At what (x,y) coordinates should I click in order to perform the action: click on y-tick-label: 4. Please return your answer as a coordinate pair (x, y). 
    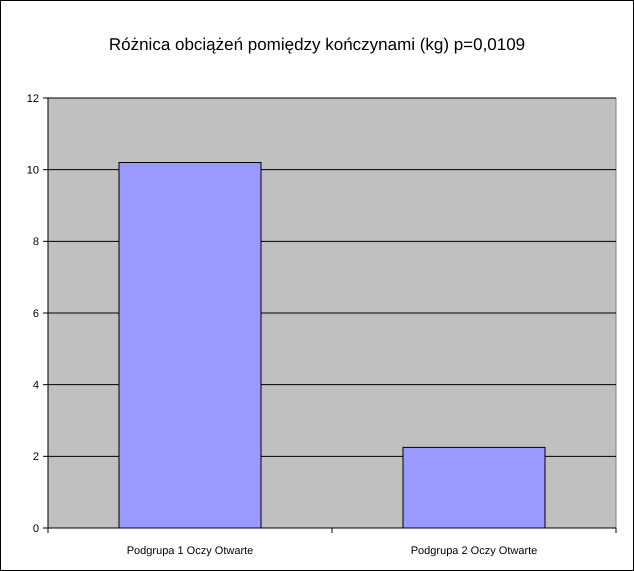
    Looking at the image, I should click on (35, 386).